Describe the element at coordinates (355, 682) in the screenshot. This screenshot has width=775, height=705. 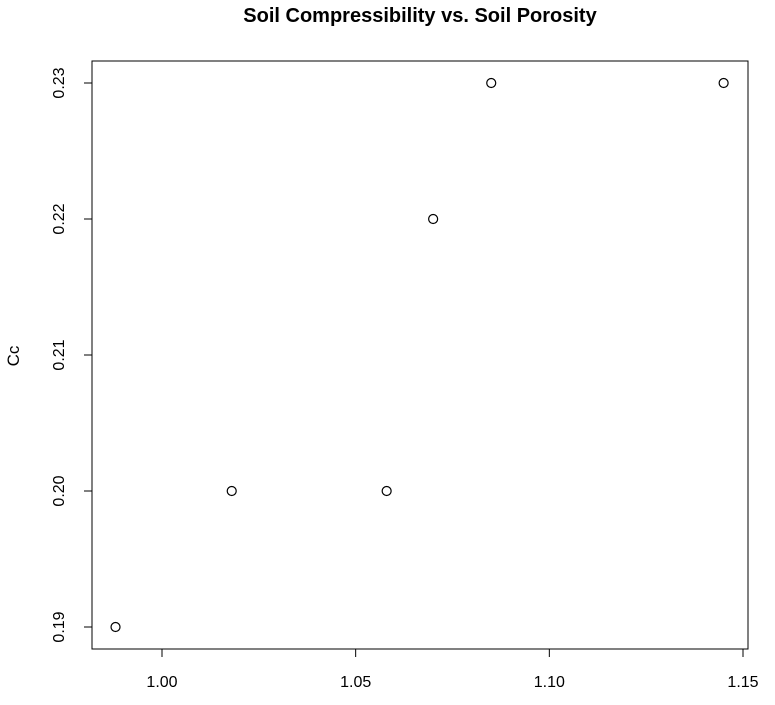
I see `x-tick-label: 1.05` at that location.